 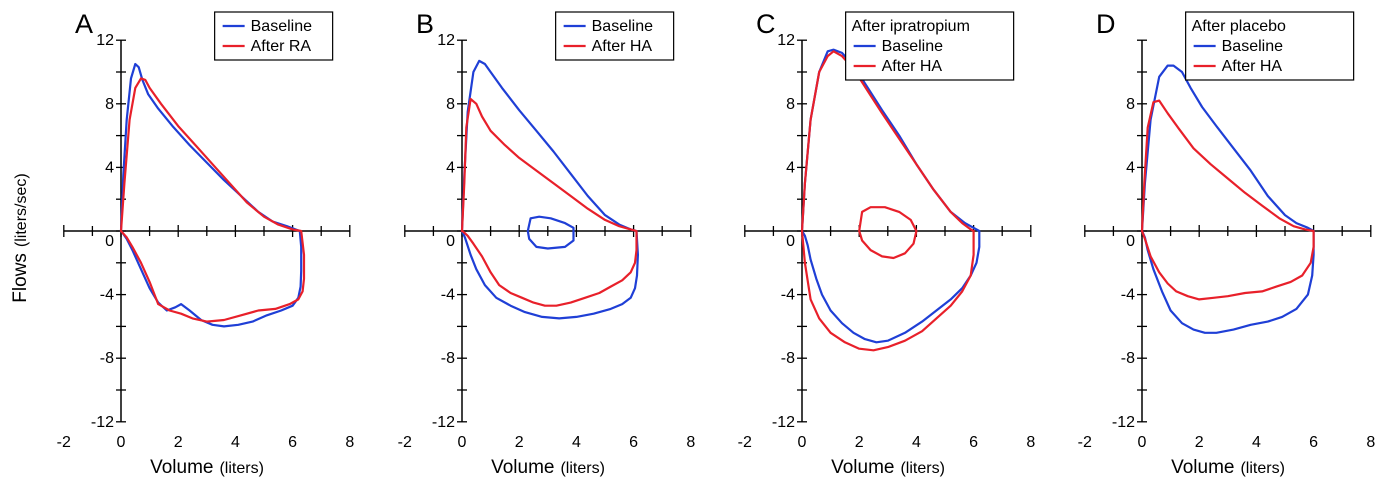 What do you see at coordinates (911, 26) in the screenshot?
I see `legend-title: After ipratropium` at bounding box center [911, 26].